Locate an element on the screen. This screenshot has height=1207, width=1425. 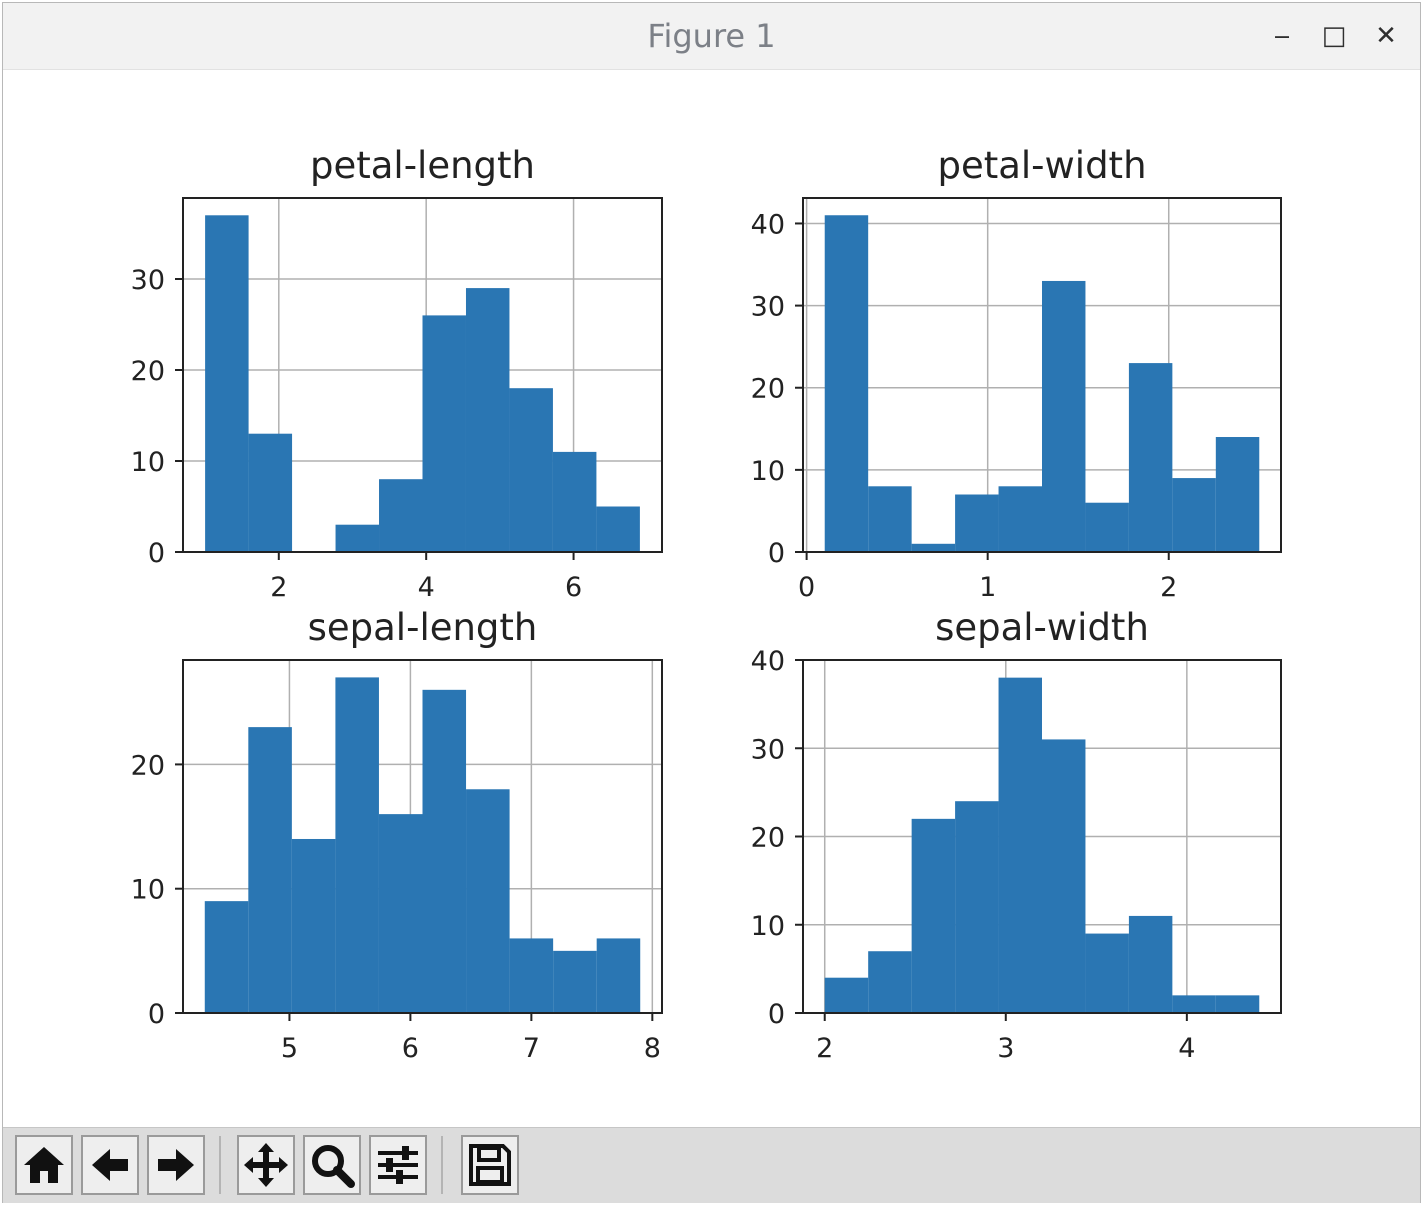
pan-button is located at coordinates (266, 1165).